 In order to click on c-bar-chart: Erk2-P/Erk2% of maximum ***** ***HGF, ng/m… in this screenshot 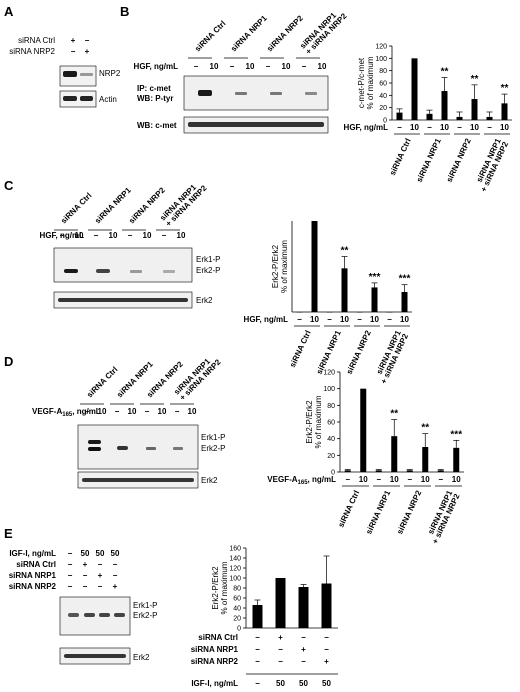, I will do `click(328, 303)`.